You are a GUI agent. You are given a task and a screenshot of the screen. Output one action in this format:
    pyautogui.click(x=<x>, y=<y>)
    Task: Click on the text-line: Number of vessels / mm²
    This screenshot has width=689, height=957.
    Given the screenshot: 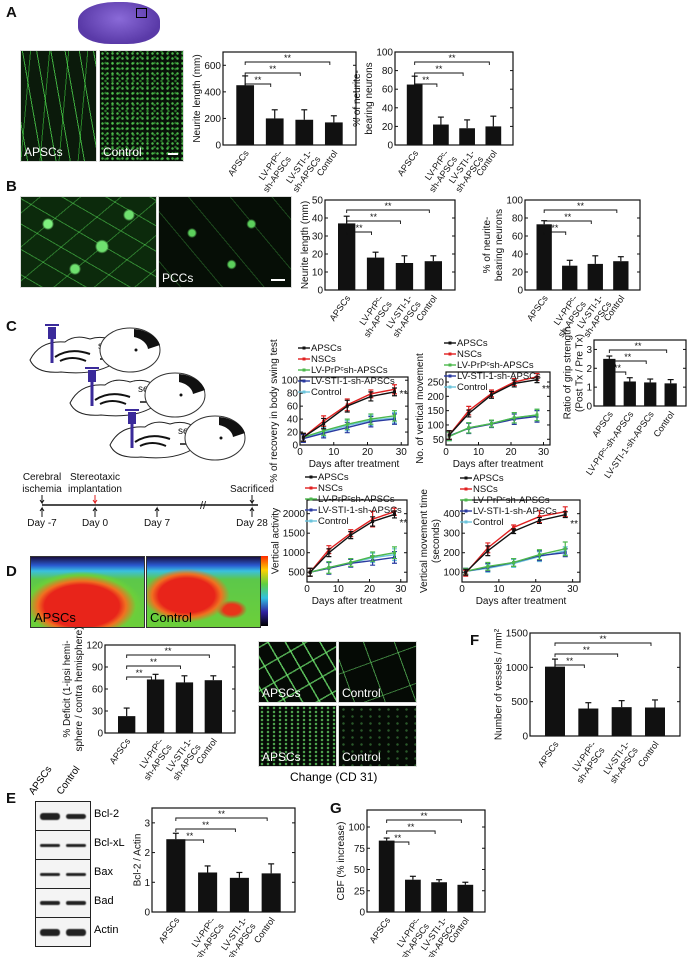 What is the action you would take?
    pyautogui.click(x=499, y=684)
    